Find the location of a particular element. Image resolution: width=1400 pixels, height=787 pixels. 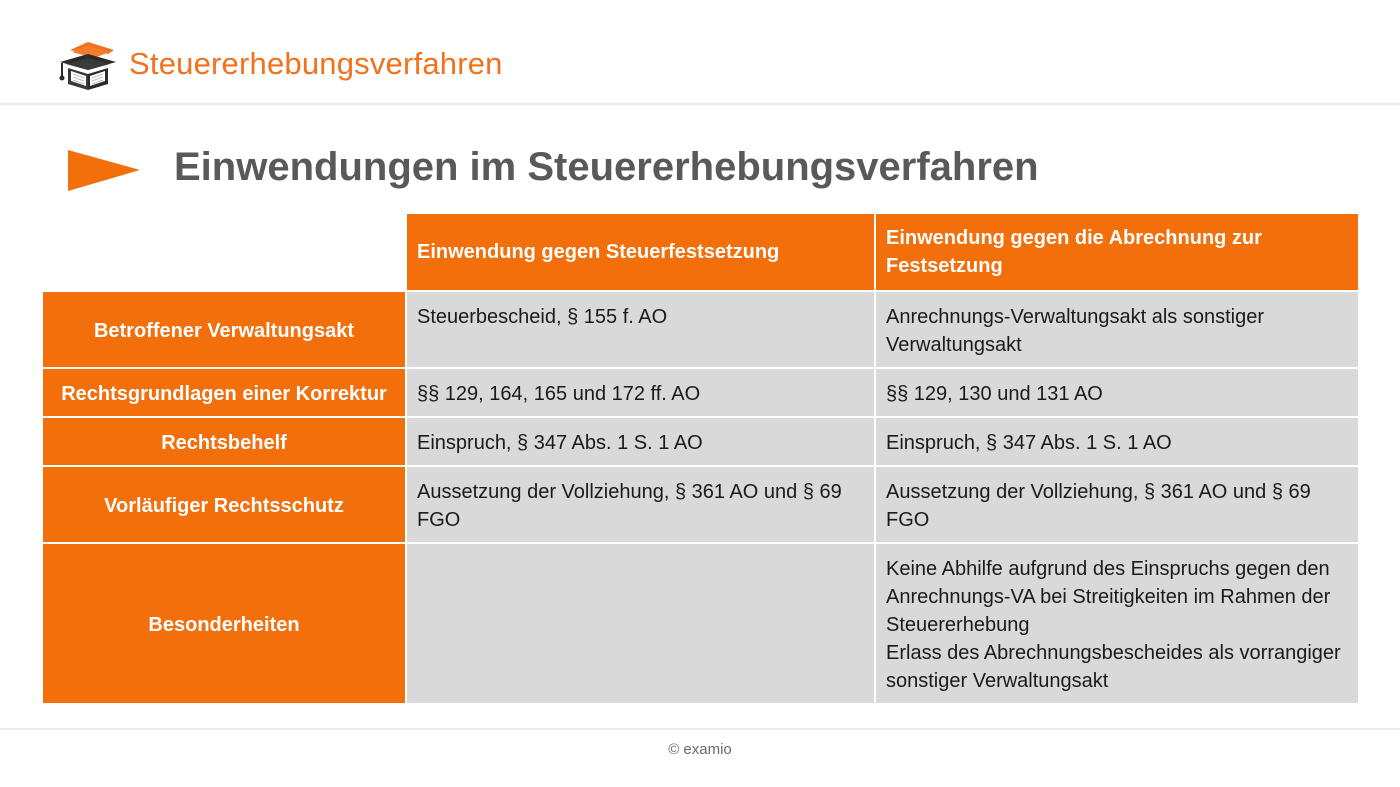

footer-copyright: © examio is located at coordinates (700, 749).